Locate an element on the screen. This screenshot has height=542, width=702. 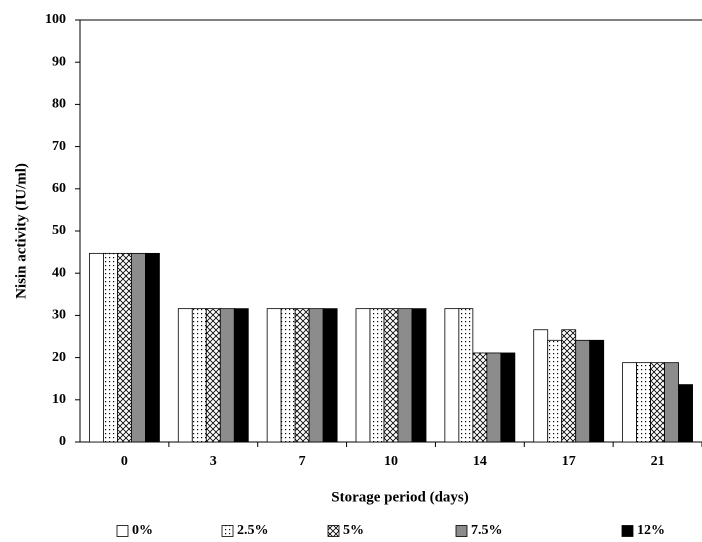
x-tick-label: 17 is located at coordinates (569, 461).